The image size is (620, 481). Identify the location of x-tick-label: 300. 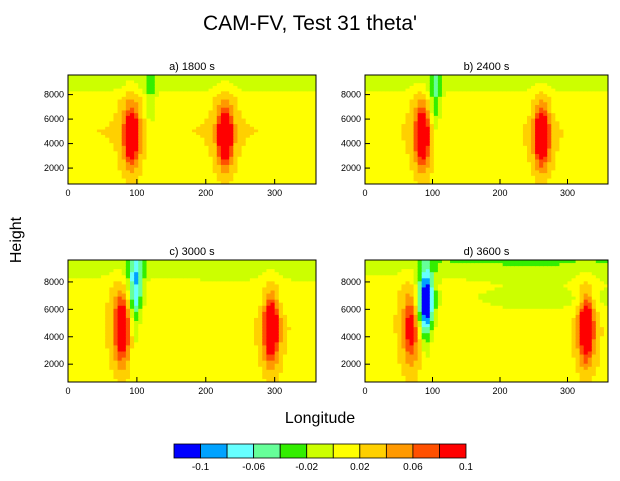
(274, 193).